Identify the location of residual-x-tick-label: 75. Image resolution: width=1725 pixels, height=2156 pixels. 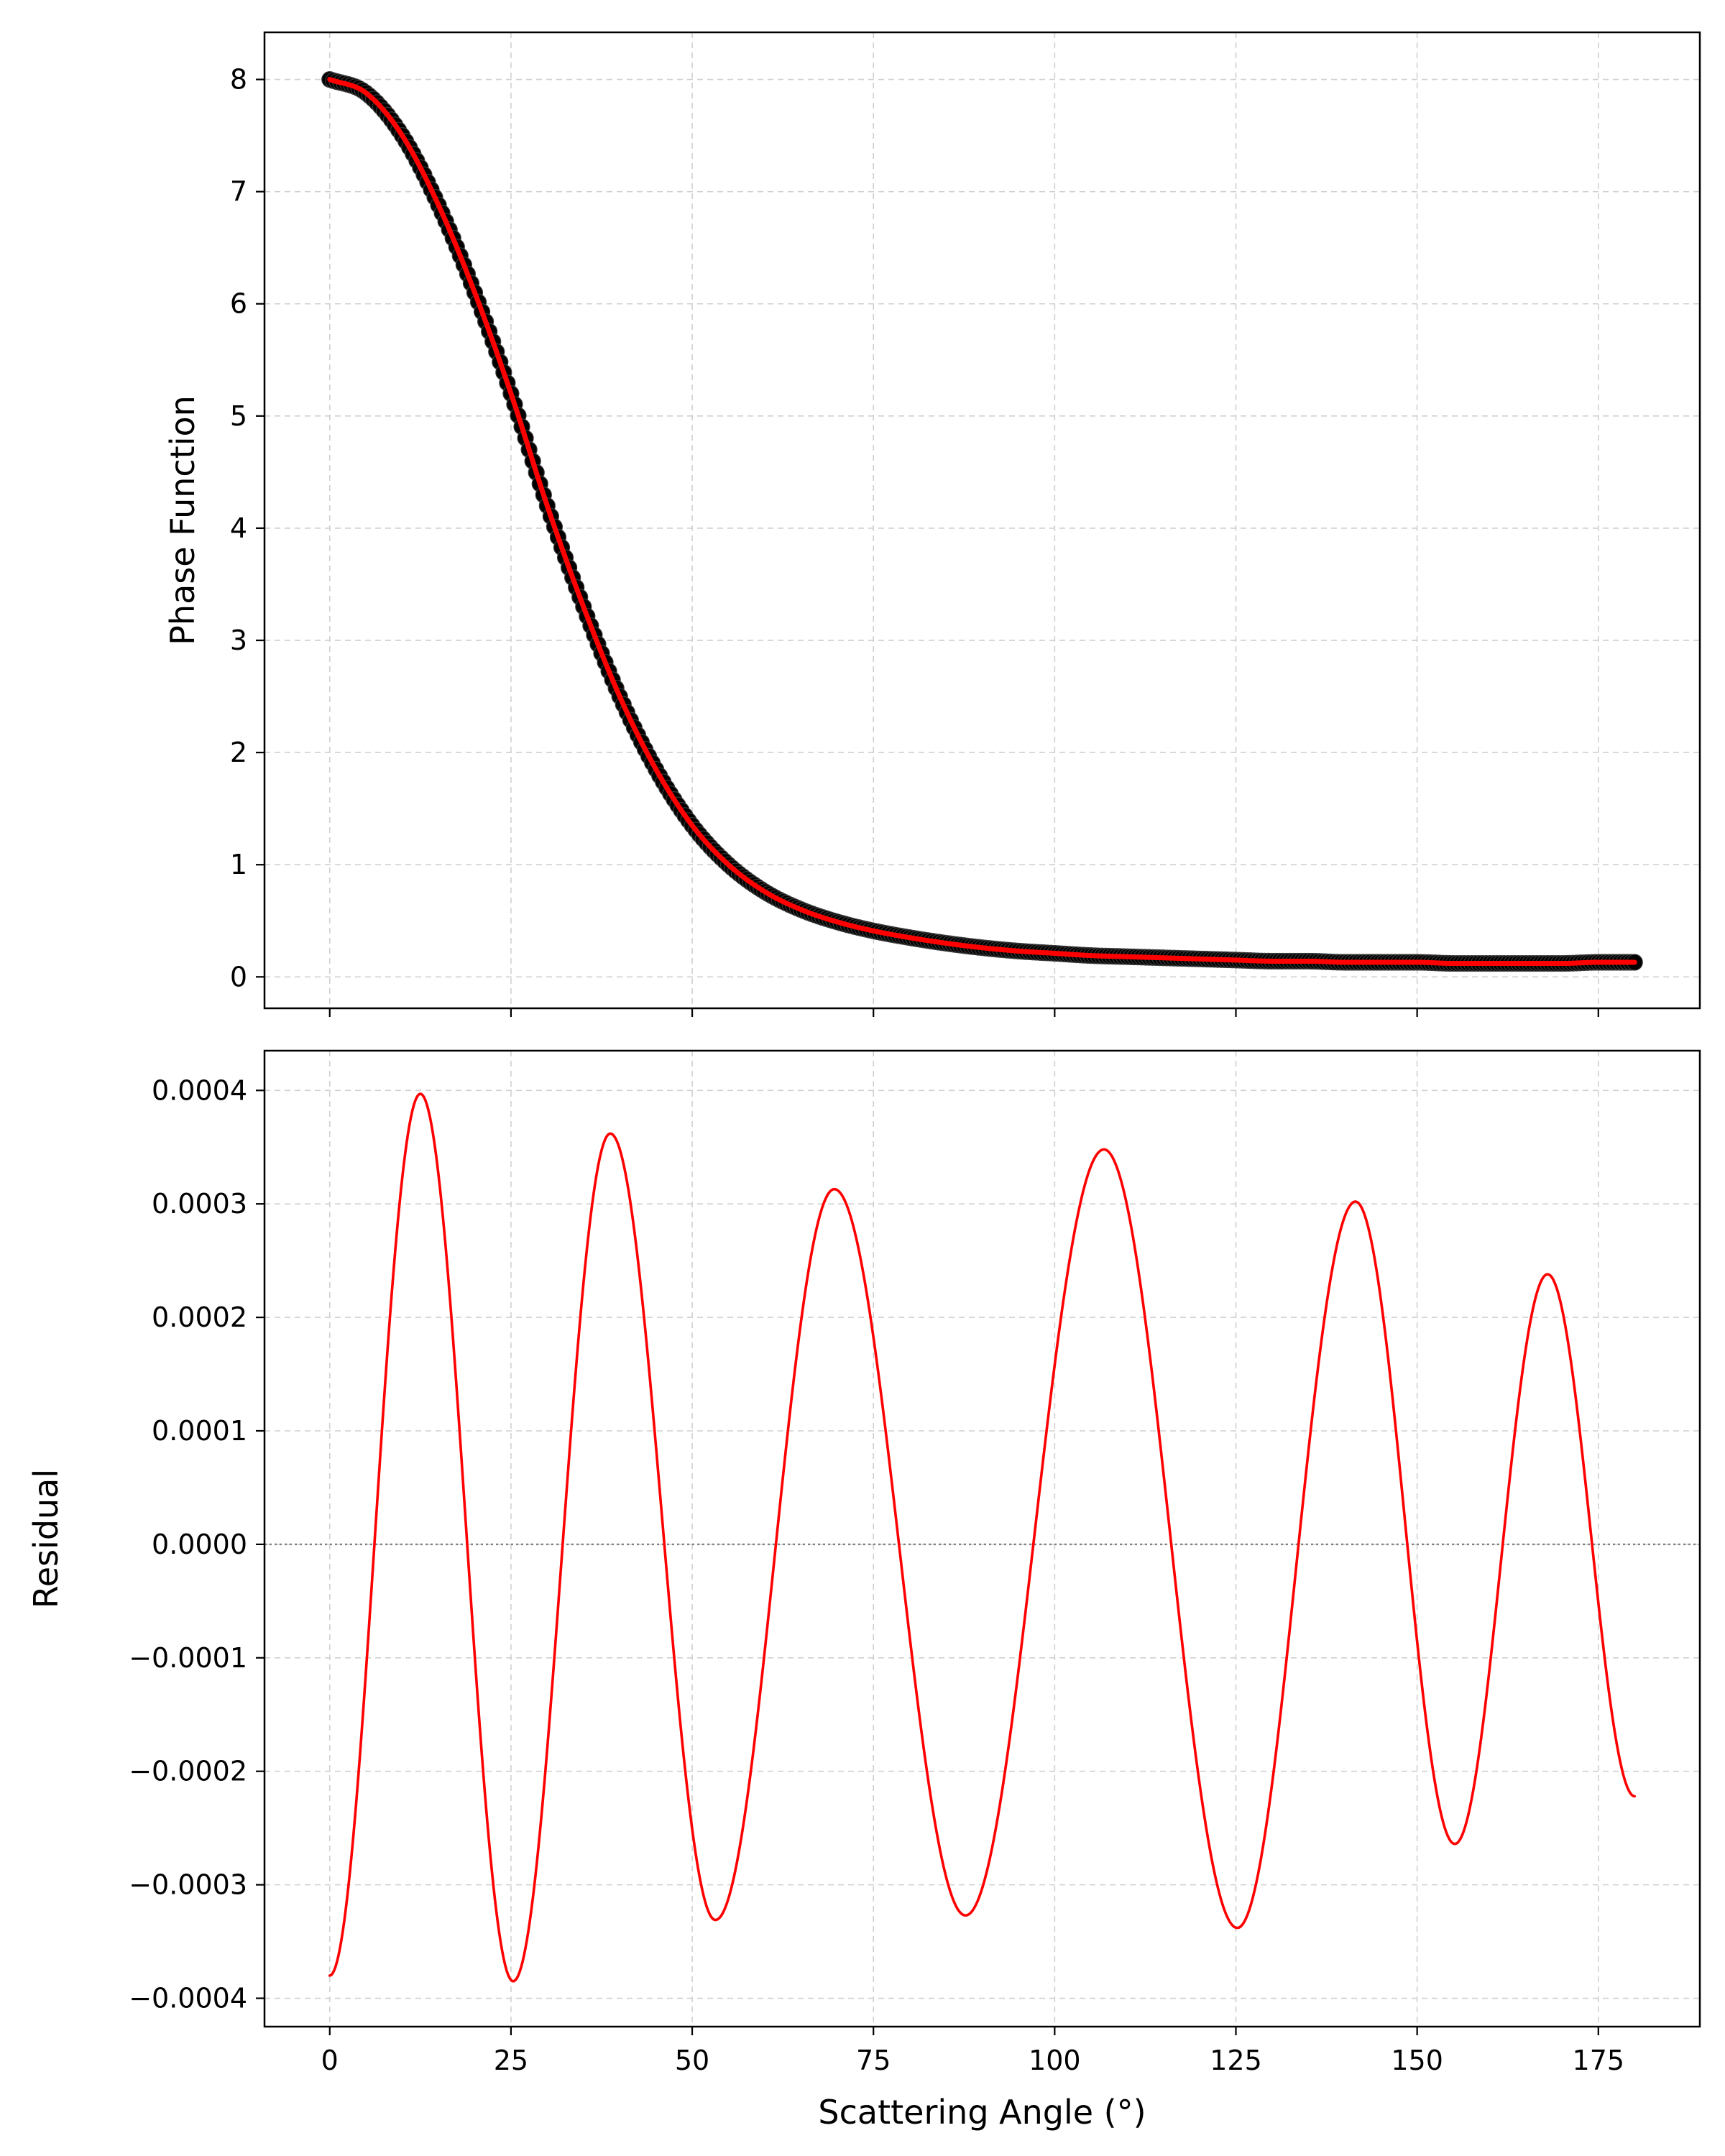
(873, 2060).